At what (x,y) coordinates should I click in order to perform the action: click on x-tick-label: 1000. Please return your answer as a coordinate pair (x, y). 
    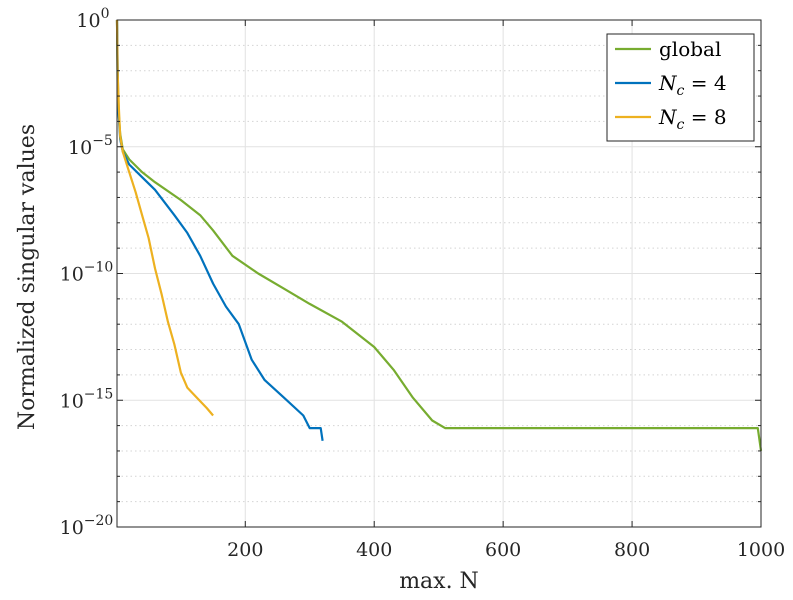
    Looking at the image, I should click on (761, 550).